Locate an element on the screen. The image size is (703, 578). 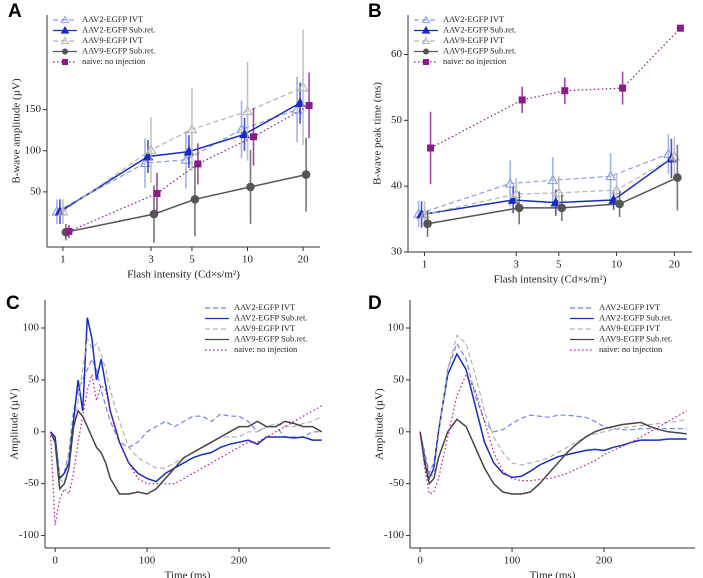
y-tick-label: 40 is located at coordinates (397, 186).